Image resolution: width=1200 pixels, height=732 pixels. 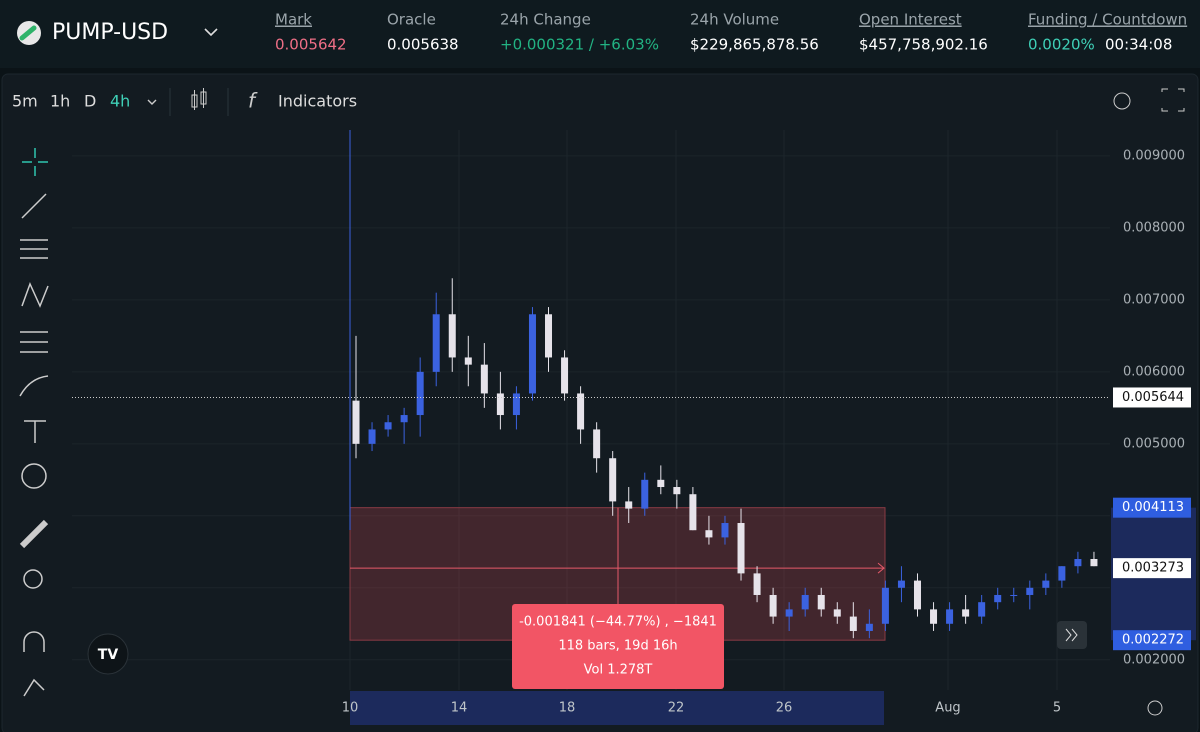 I want to click on stat-value: 0.0020%, so click(x=1061, y=45).